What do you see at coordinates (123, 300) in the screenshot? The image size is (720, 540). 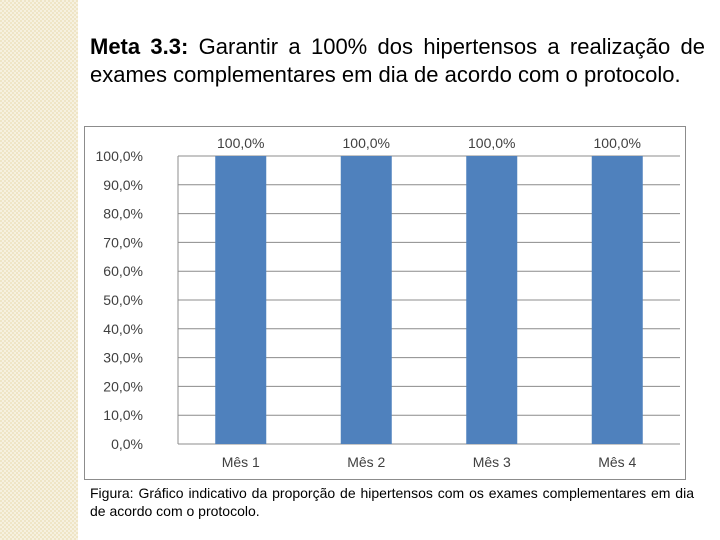 I see `y-tick-label: 50,0%` at bounding box center [123, 300].